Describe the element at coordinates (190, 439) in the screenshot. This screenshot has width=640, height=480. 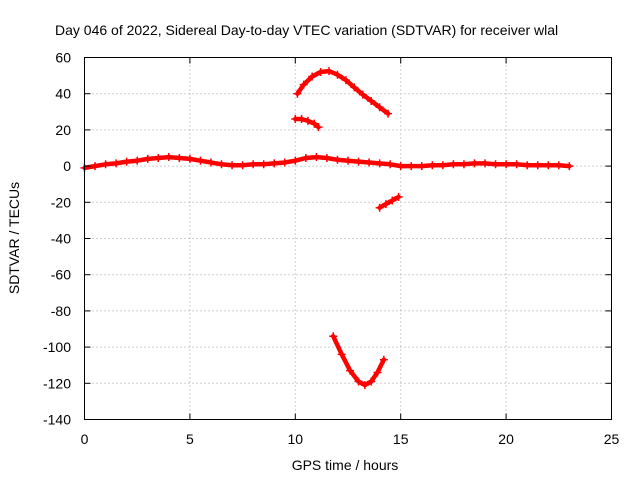
I see `x-tick-label: 5` at that location.